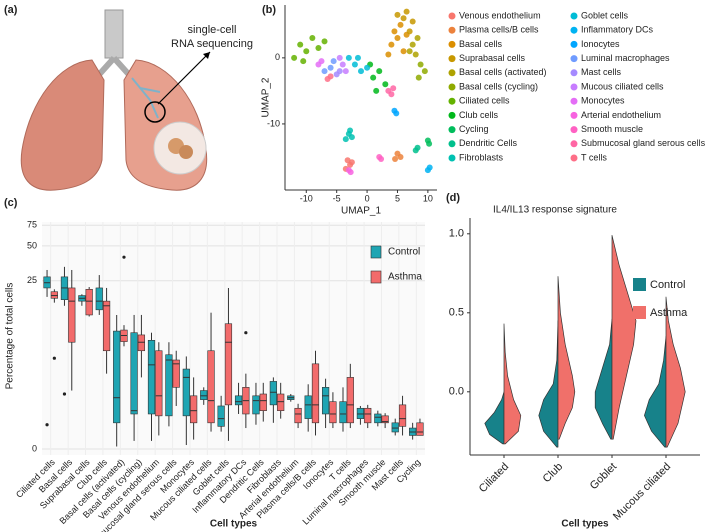 The height and width of the screenshot is (532, 709). What do you see at coordinates (155, 112) in the screenshot?
I see `zoom-circle` at bounding box center [155, 112].